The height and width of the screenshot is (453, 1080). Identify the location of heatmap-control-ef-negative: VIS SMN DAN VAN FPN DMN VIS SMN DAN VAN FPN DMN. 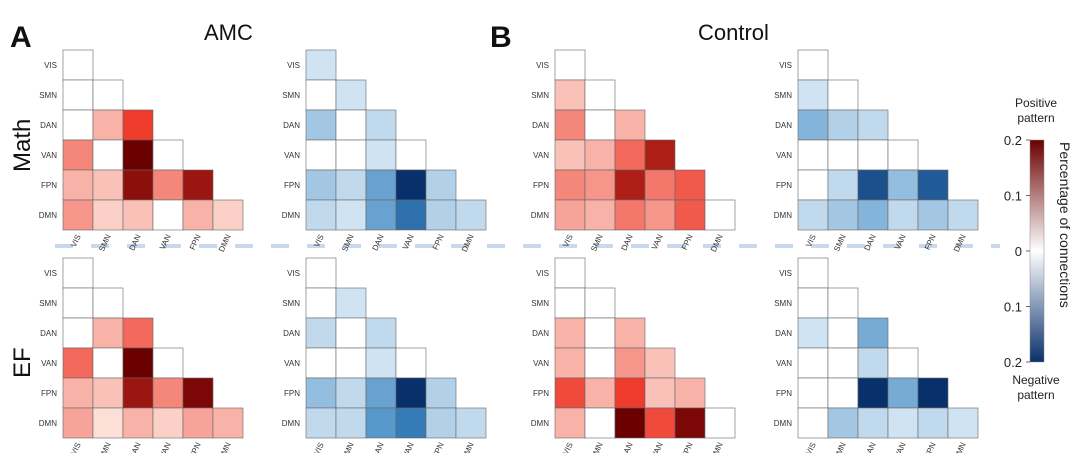
(876, 355).